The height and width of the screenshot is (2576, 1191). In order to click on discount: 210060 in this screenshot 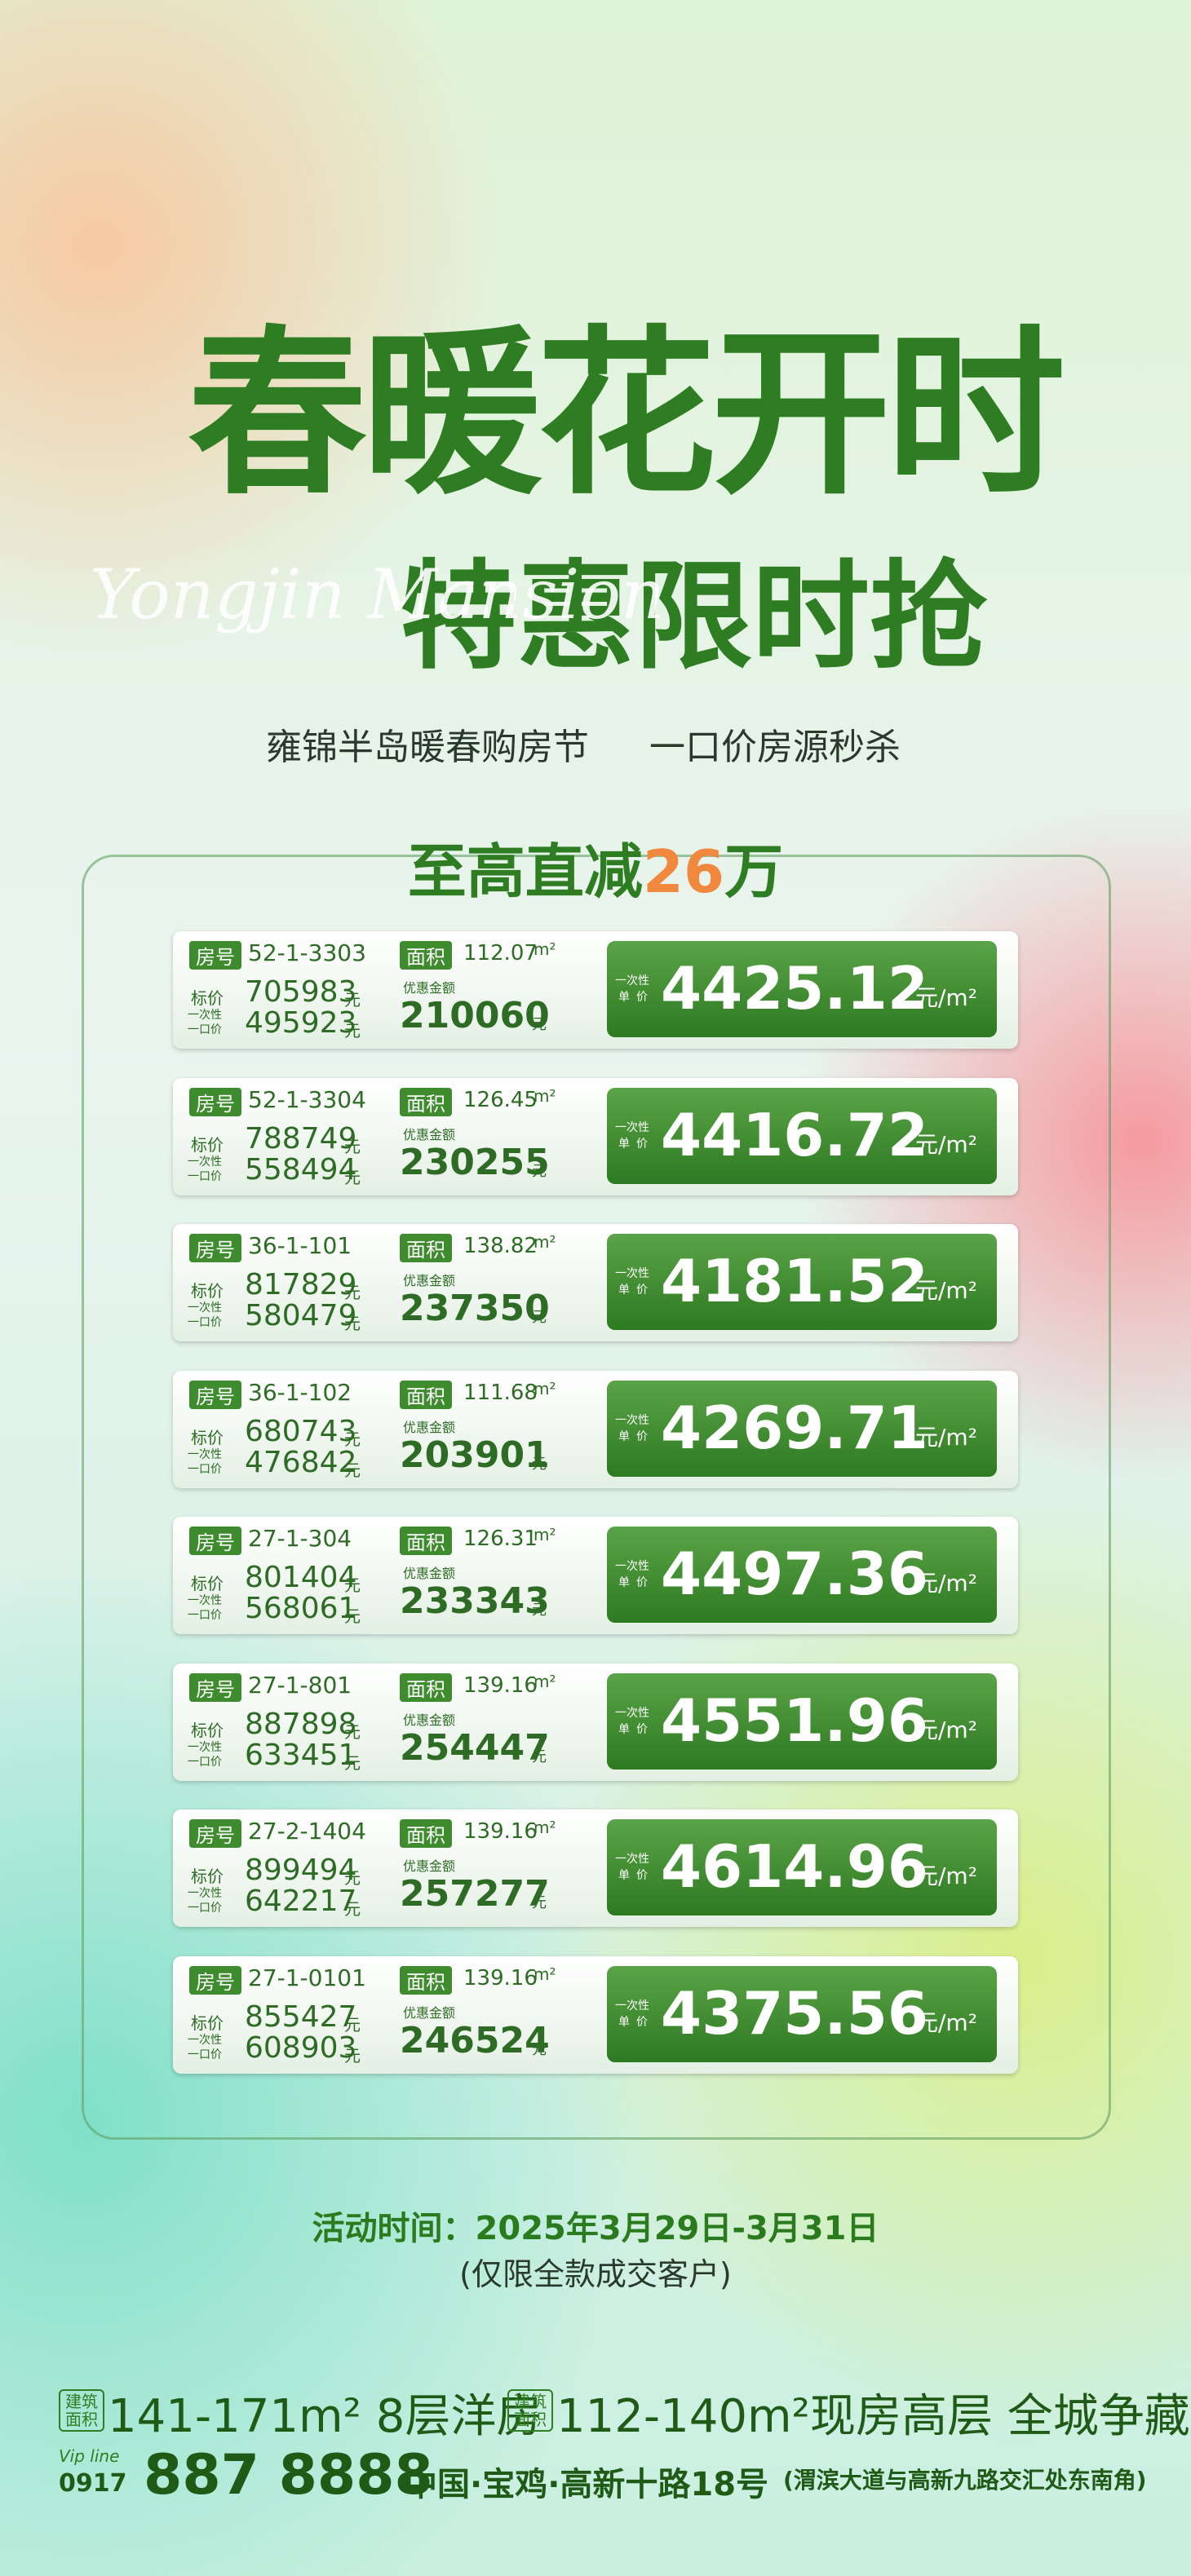, I will do `click(475, 1015)`.